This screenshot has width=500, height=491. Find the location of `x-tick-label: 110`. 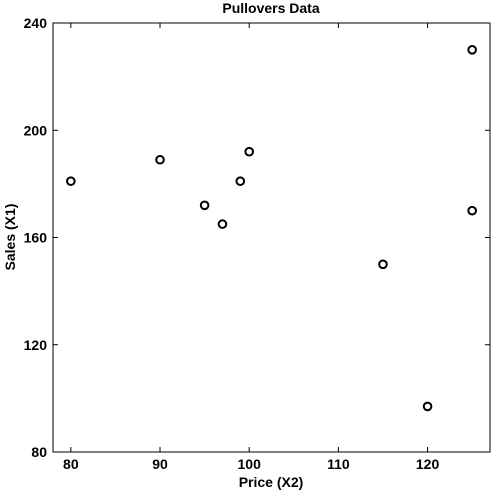

x-tick-label: 110 is located at coordinates (338, 464).